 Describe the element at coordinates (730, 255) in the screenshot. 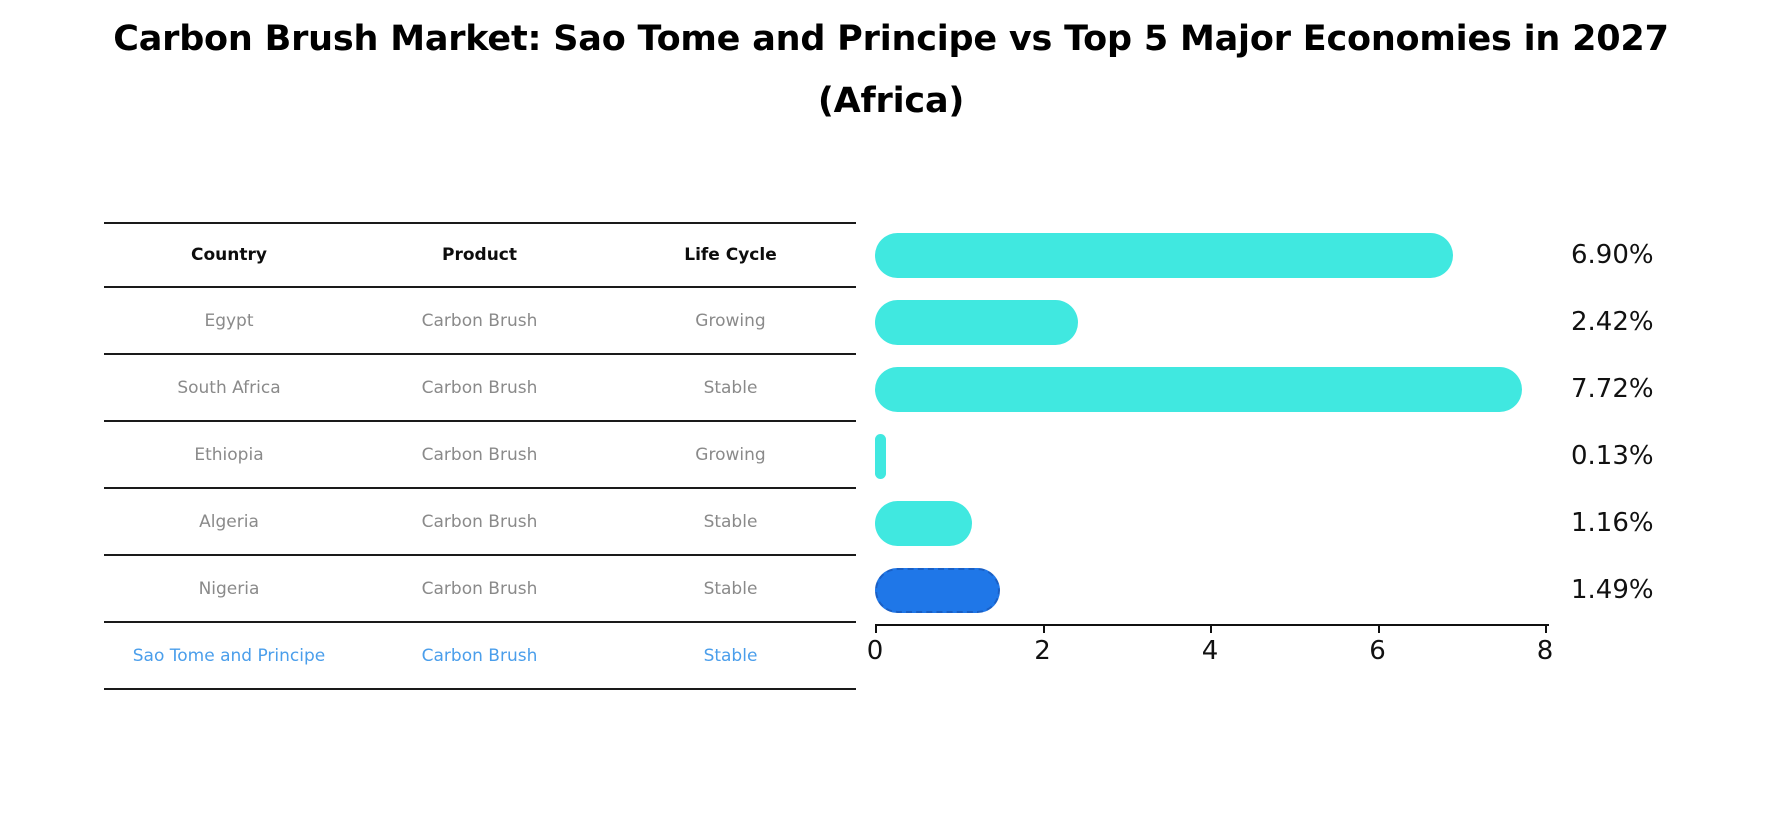

I see `column-header-life-cycle: Life Cycle` at that location.